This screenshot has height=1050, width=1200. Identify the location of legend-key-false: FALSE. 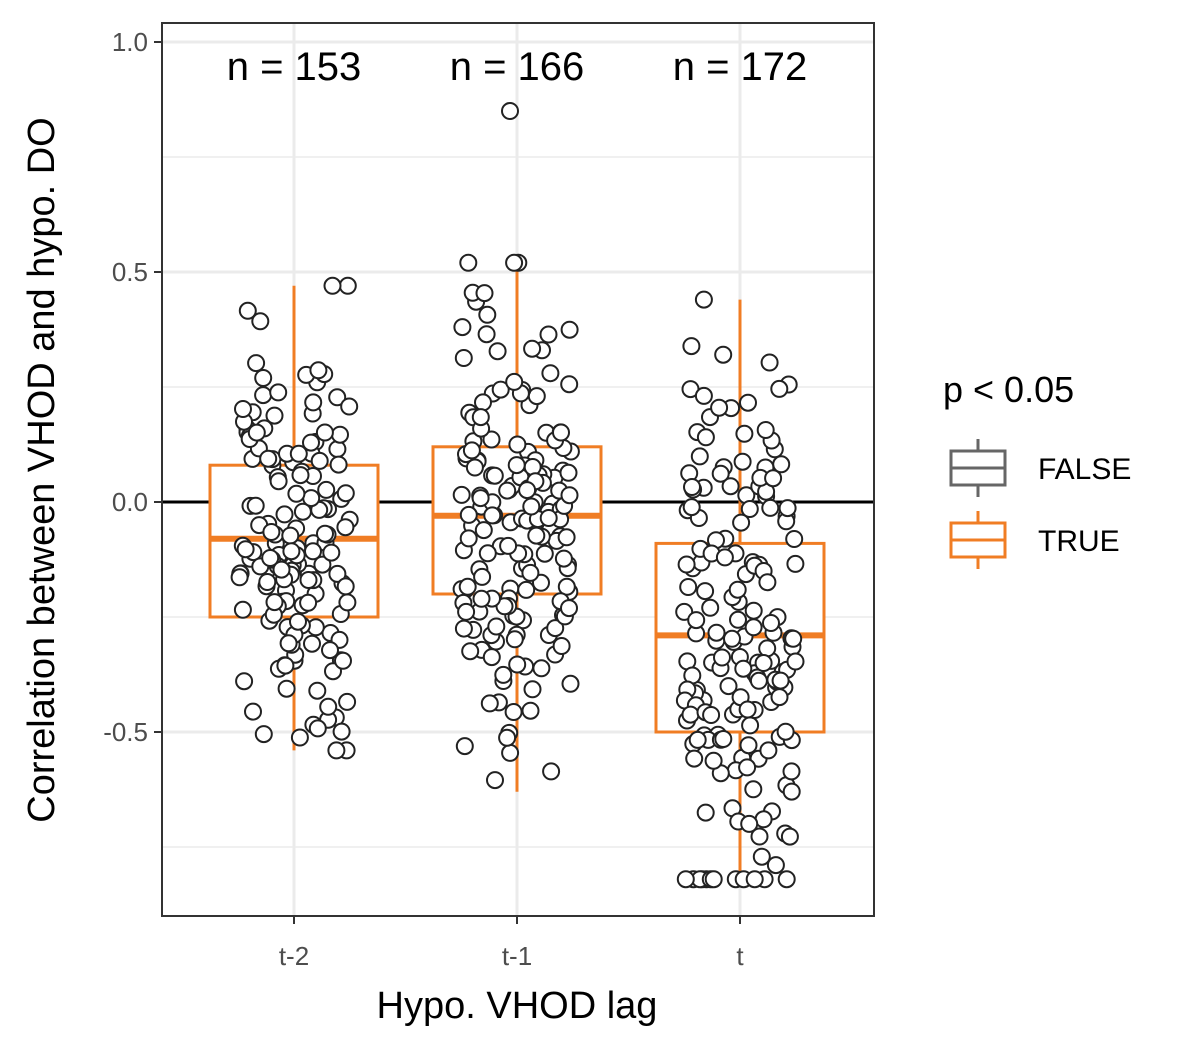
(1040, 468).